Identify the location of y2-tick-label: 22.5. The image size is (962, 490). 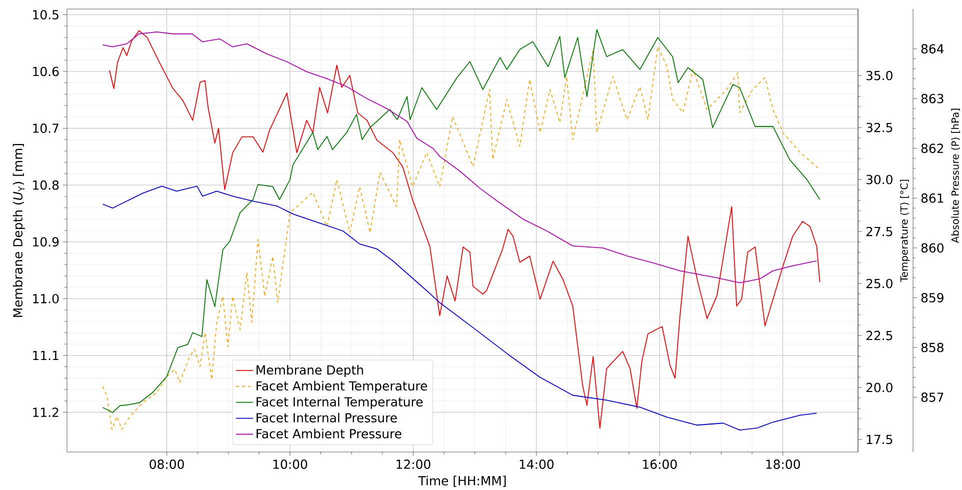
(879, 335).